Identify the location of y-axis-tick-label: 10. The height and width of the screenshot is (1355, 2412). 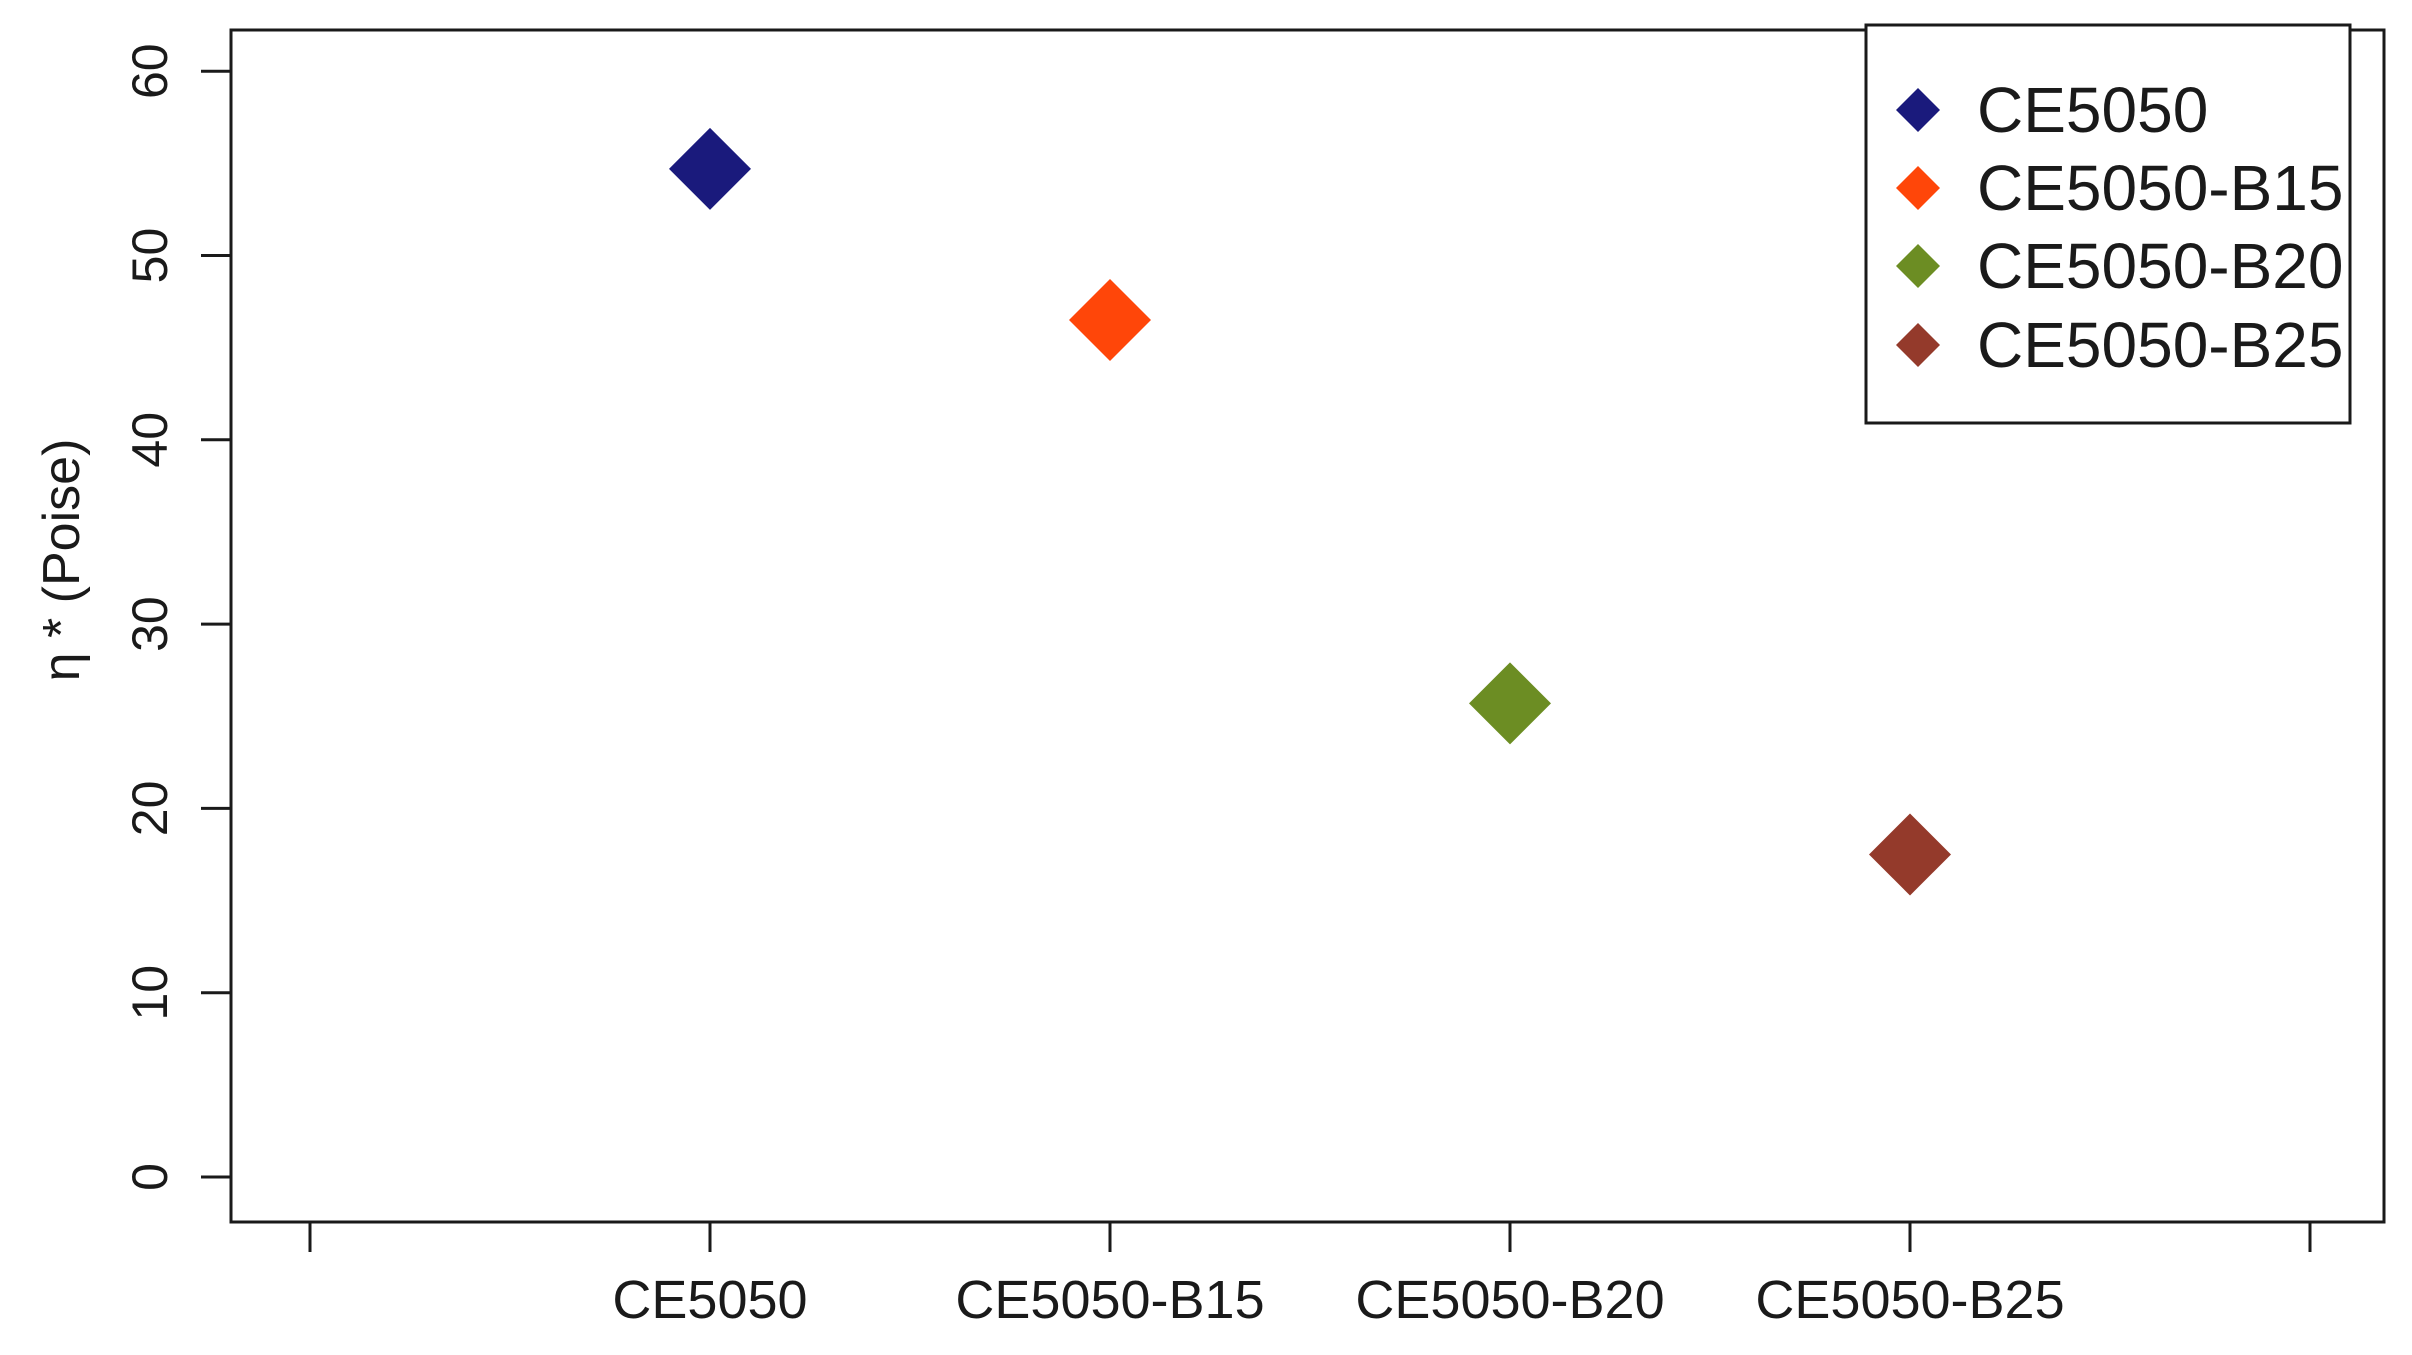
(150, 993).